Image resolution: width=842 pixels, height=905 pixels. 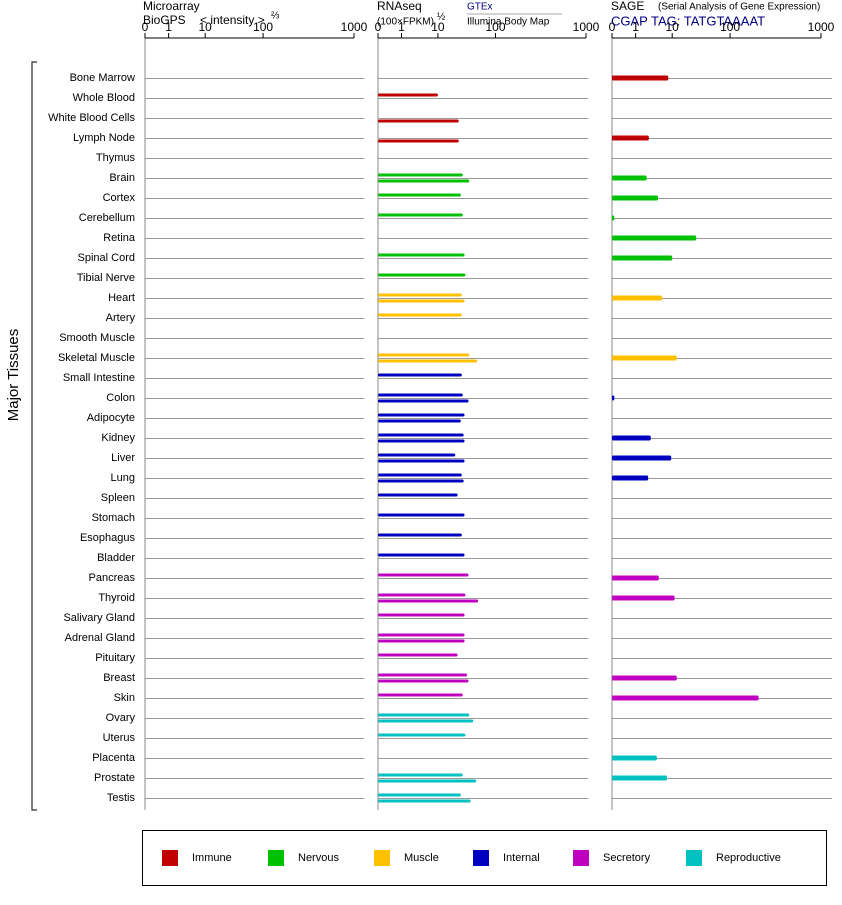 What do you see at coordinates (480, 7) in the screenshot?
I see `series-name: GTEx` at bounding box center [480, 7].